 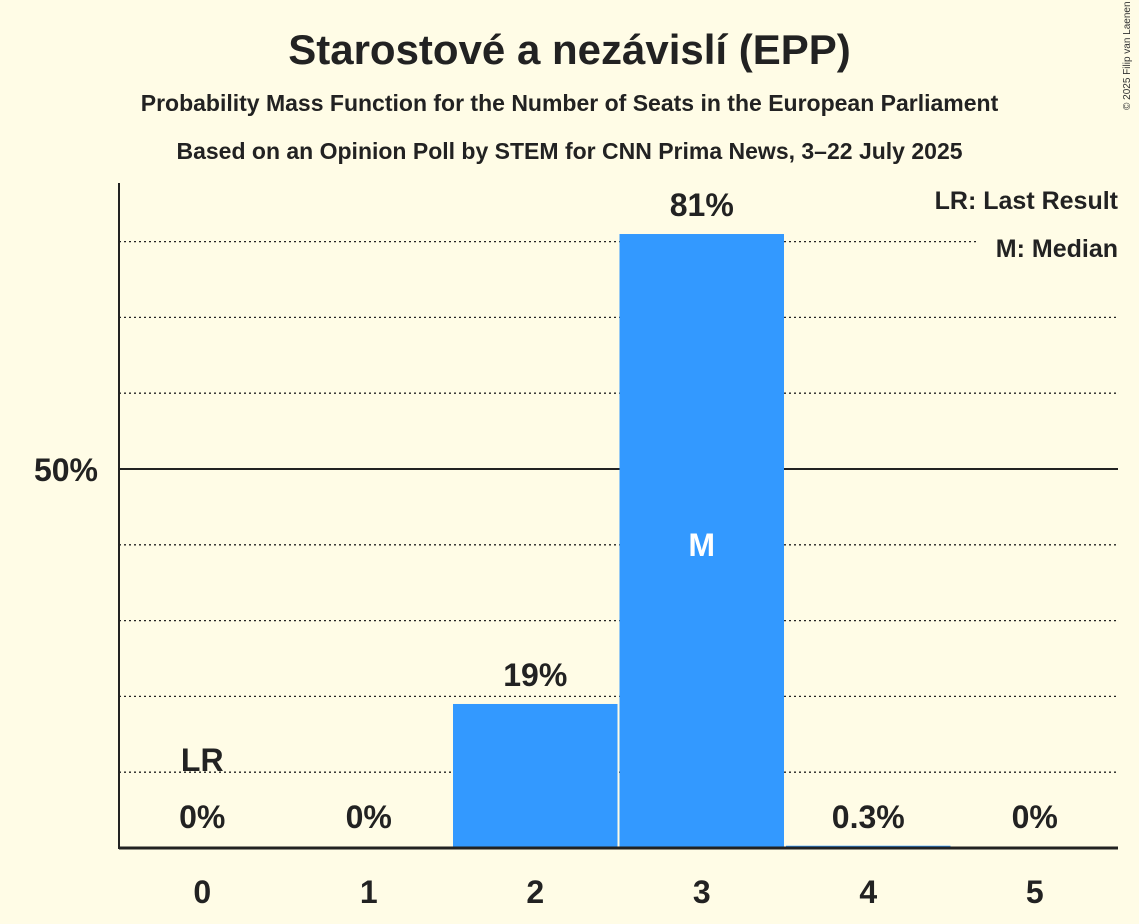 I want to click on x-tick-label: 5, so click(x=1035, y=892).